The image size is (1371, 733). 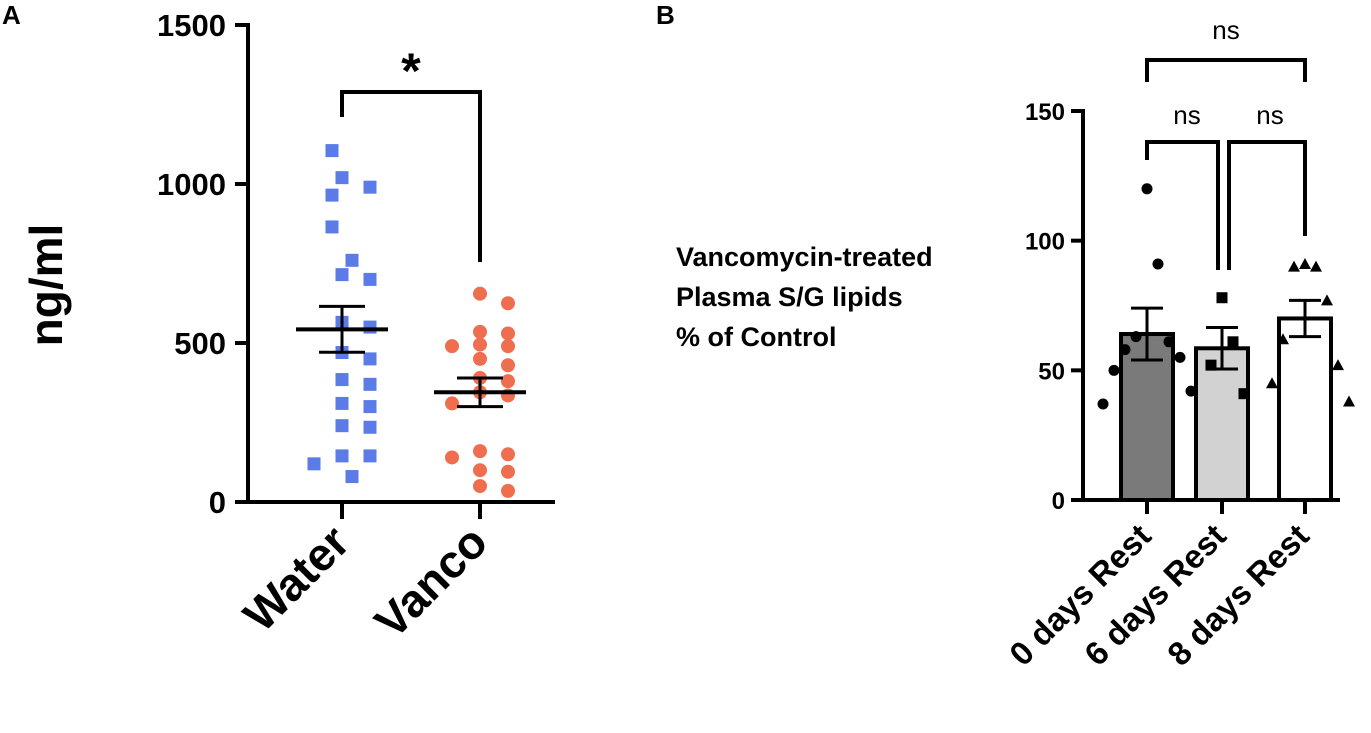 I want to click on significance-b: ns ns ns, so click(x=1226, y=142).